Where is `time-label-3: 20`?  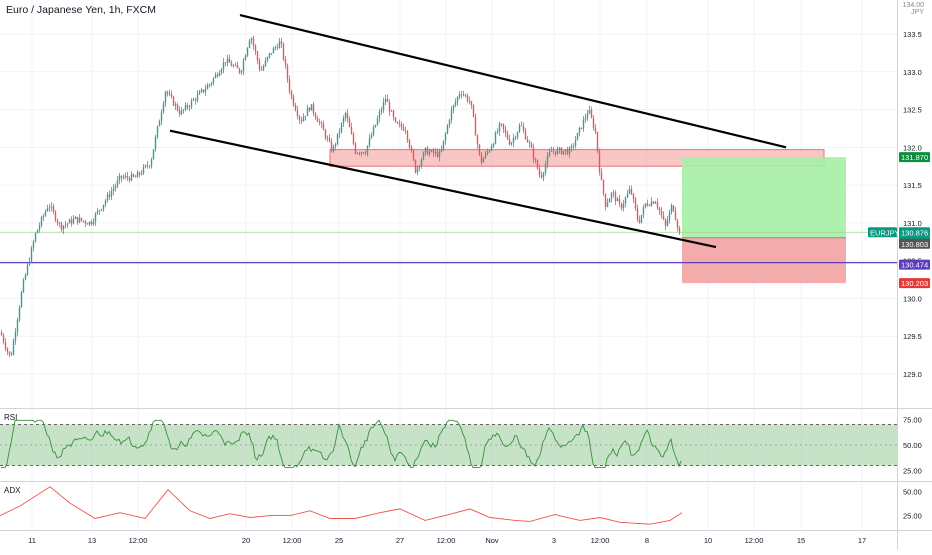 time-label-3: 20 is located at coordinates (246, 540).